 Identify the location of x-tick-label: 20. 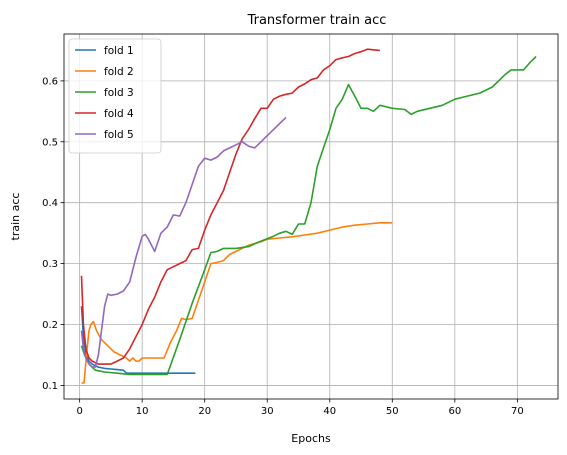
(204, 411).